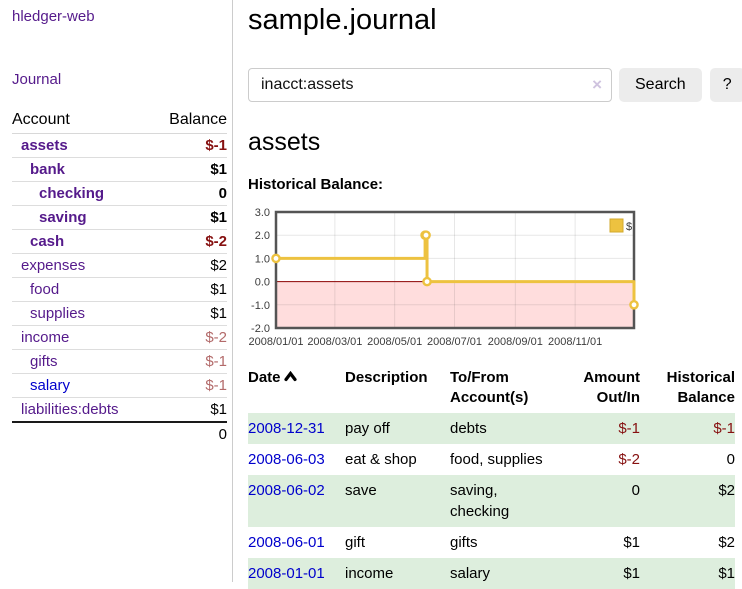 Image resolution: width=742 pixels, height=589 pixels. I want to click on transaction-description: pay off, so click(367, 428).